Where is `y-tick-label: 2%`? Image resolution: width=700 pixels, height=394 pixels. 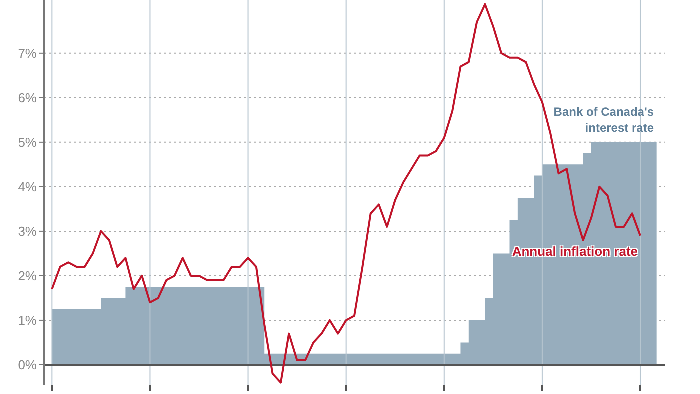 y-tick-label: 2% is located at coordinates (28, 276).